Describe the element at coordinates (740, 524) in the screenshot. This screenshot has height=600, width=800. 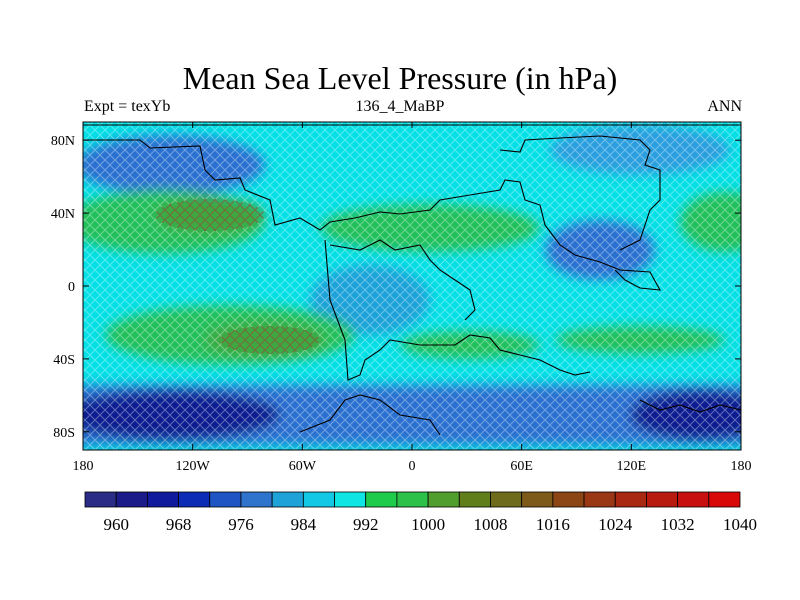
I see `colorbar-label: 1040` at that location.